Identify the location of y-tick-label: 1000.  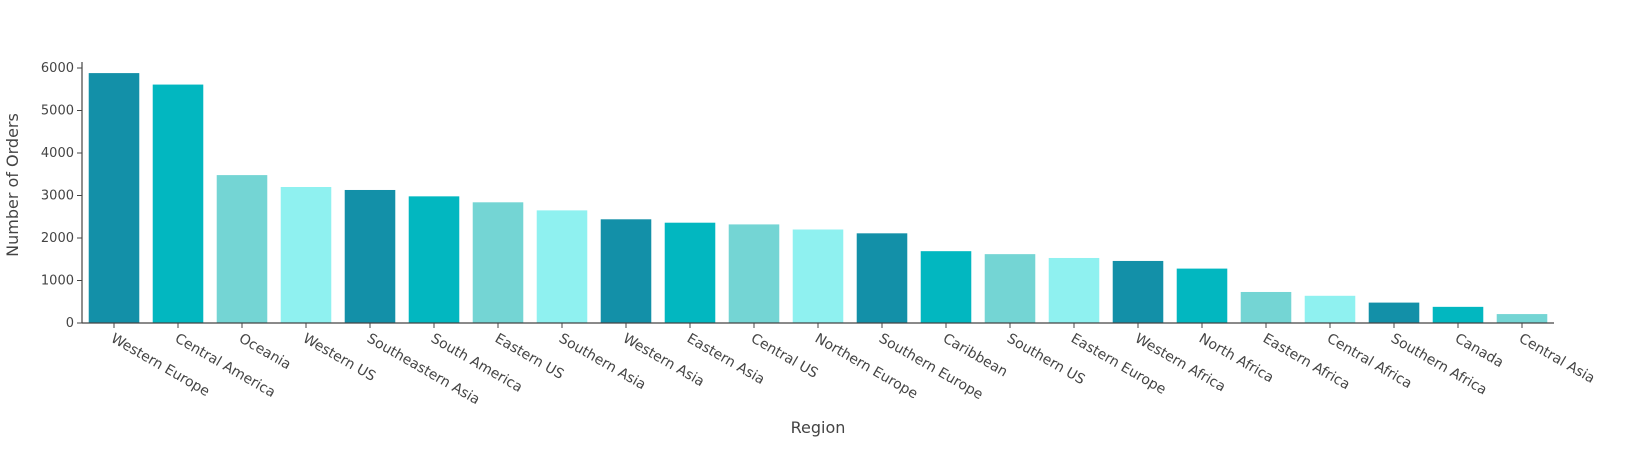
(57, 281).